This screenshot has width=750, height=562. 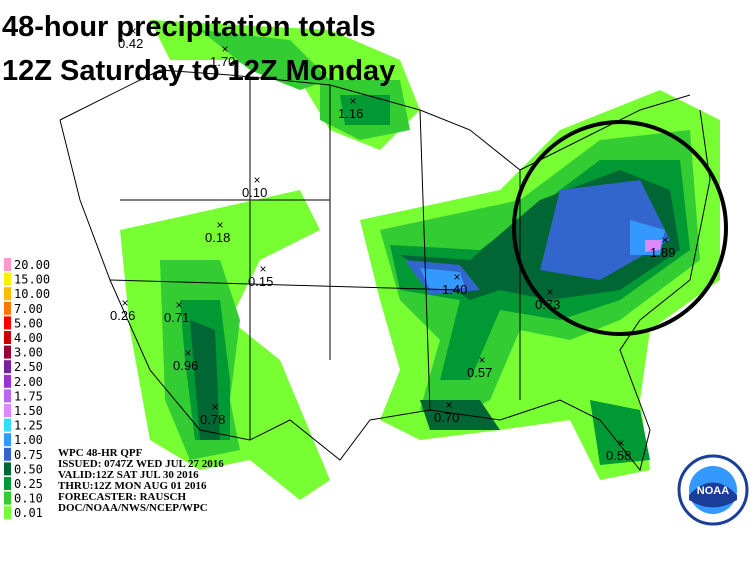 What do you see at coordinates (479, 372) in the screenshot?
I see `point-label: 0.57` at bounding box center [479, 372].